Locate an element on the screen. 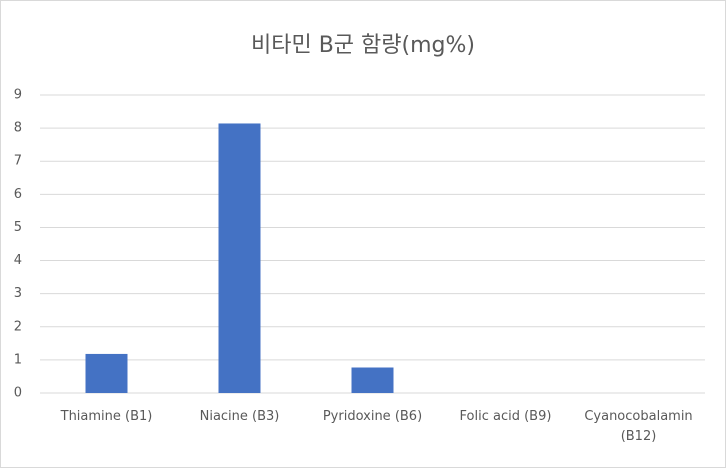 The width and height of the screenshot is (726, 468). chart-title: 비타민 B군 함량(mg%) is located at coordinates (363, 45).